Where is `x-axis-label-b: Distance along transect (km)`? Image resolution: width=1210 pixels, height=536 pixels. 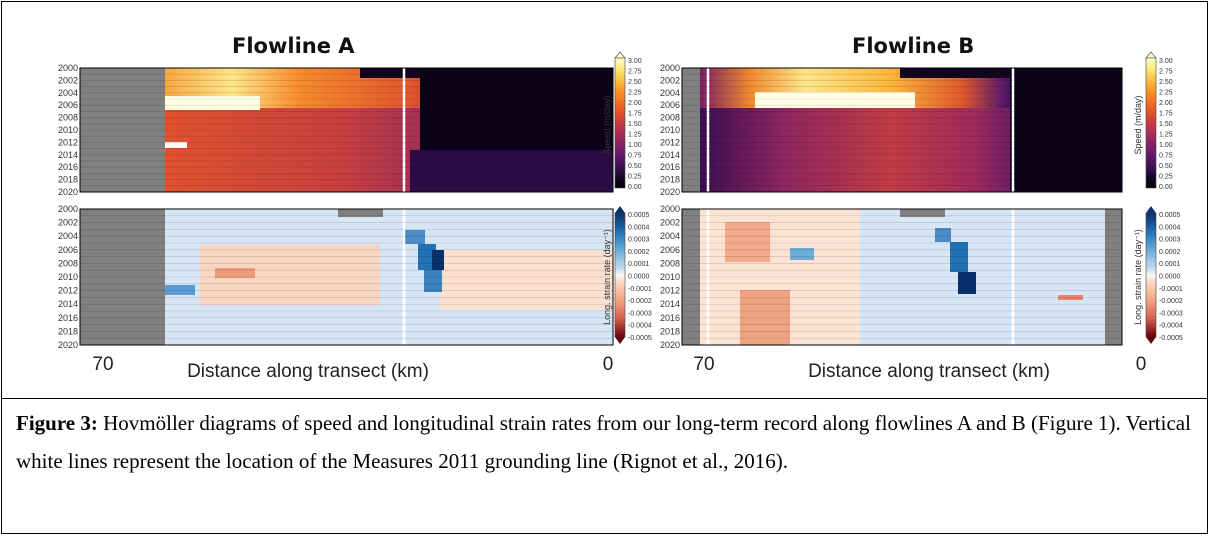 x-axis-label-b: Distance along transect (km) is located at coordinates (929, 371).